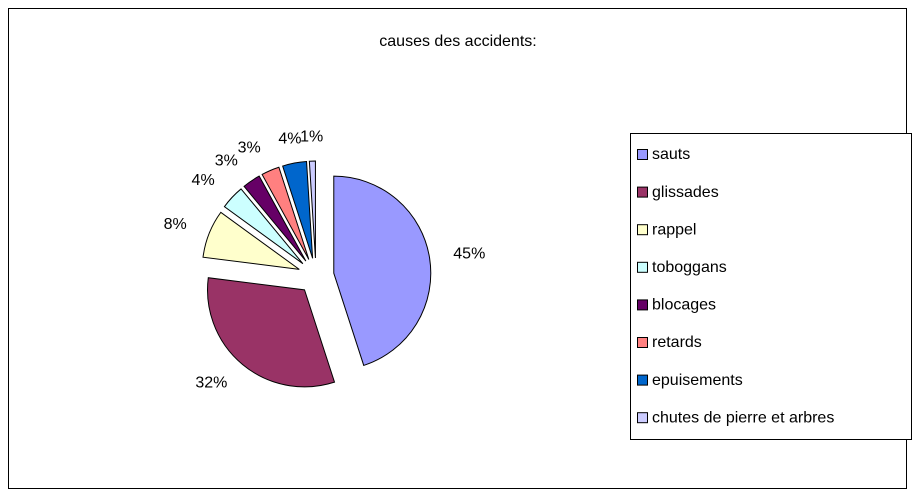 This screenshot has width=915, height=497. What do you see at coordinates (684, 305) in the screenshot?
I see `legend-label: blocages` at bounding box center [684, 305].